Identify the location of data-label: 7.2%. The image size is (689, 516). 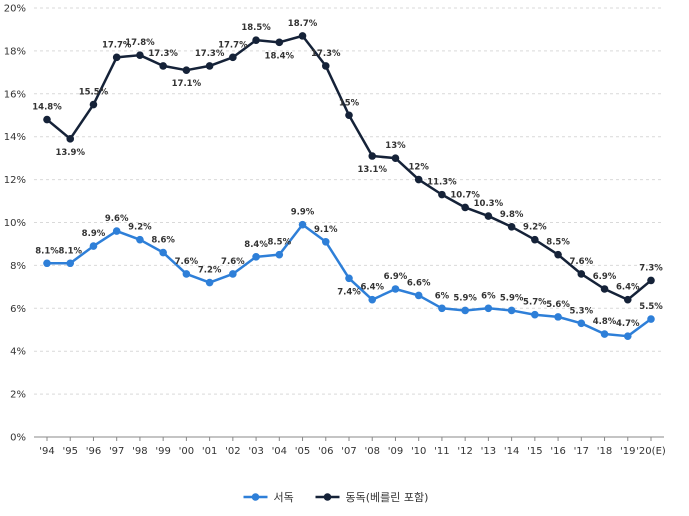
(210, 271).